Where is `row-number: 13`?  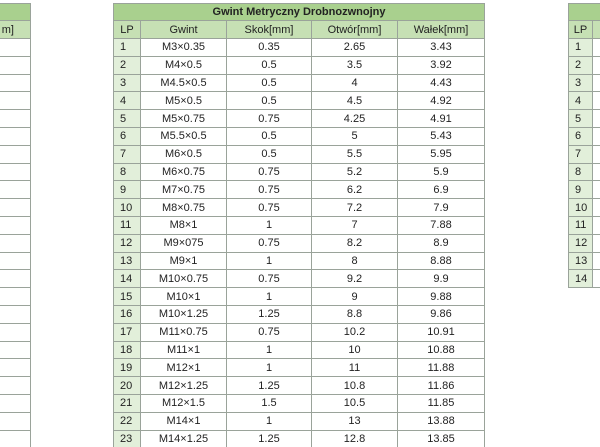
row-number: 13 is located at coordinates (127, 261).